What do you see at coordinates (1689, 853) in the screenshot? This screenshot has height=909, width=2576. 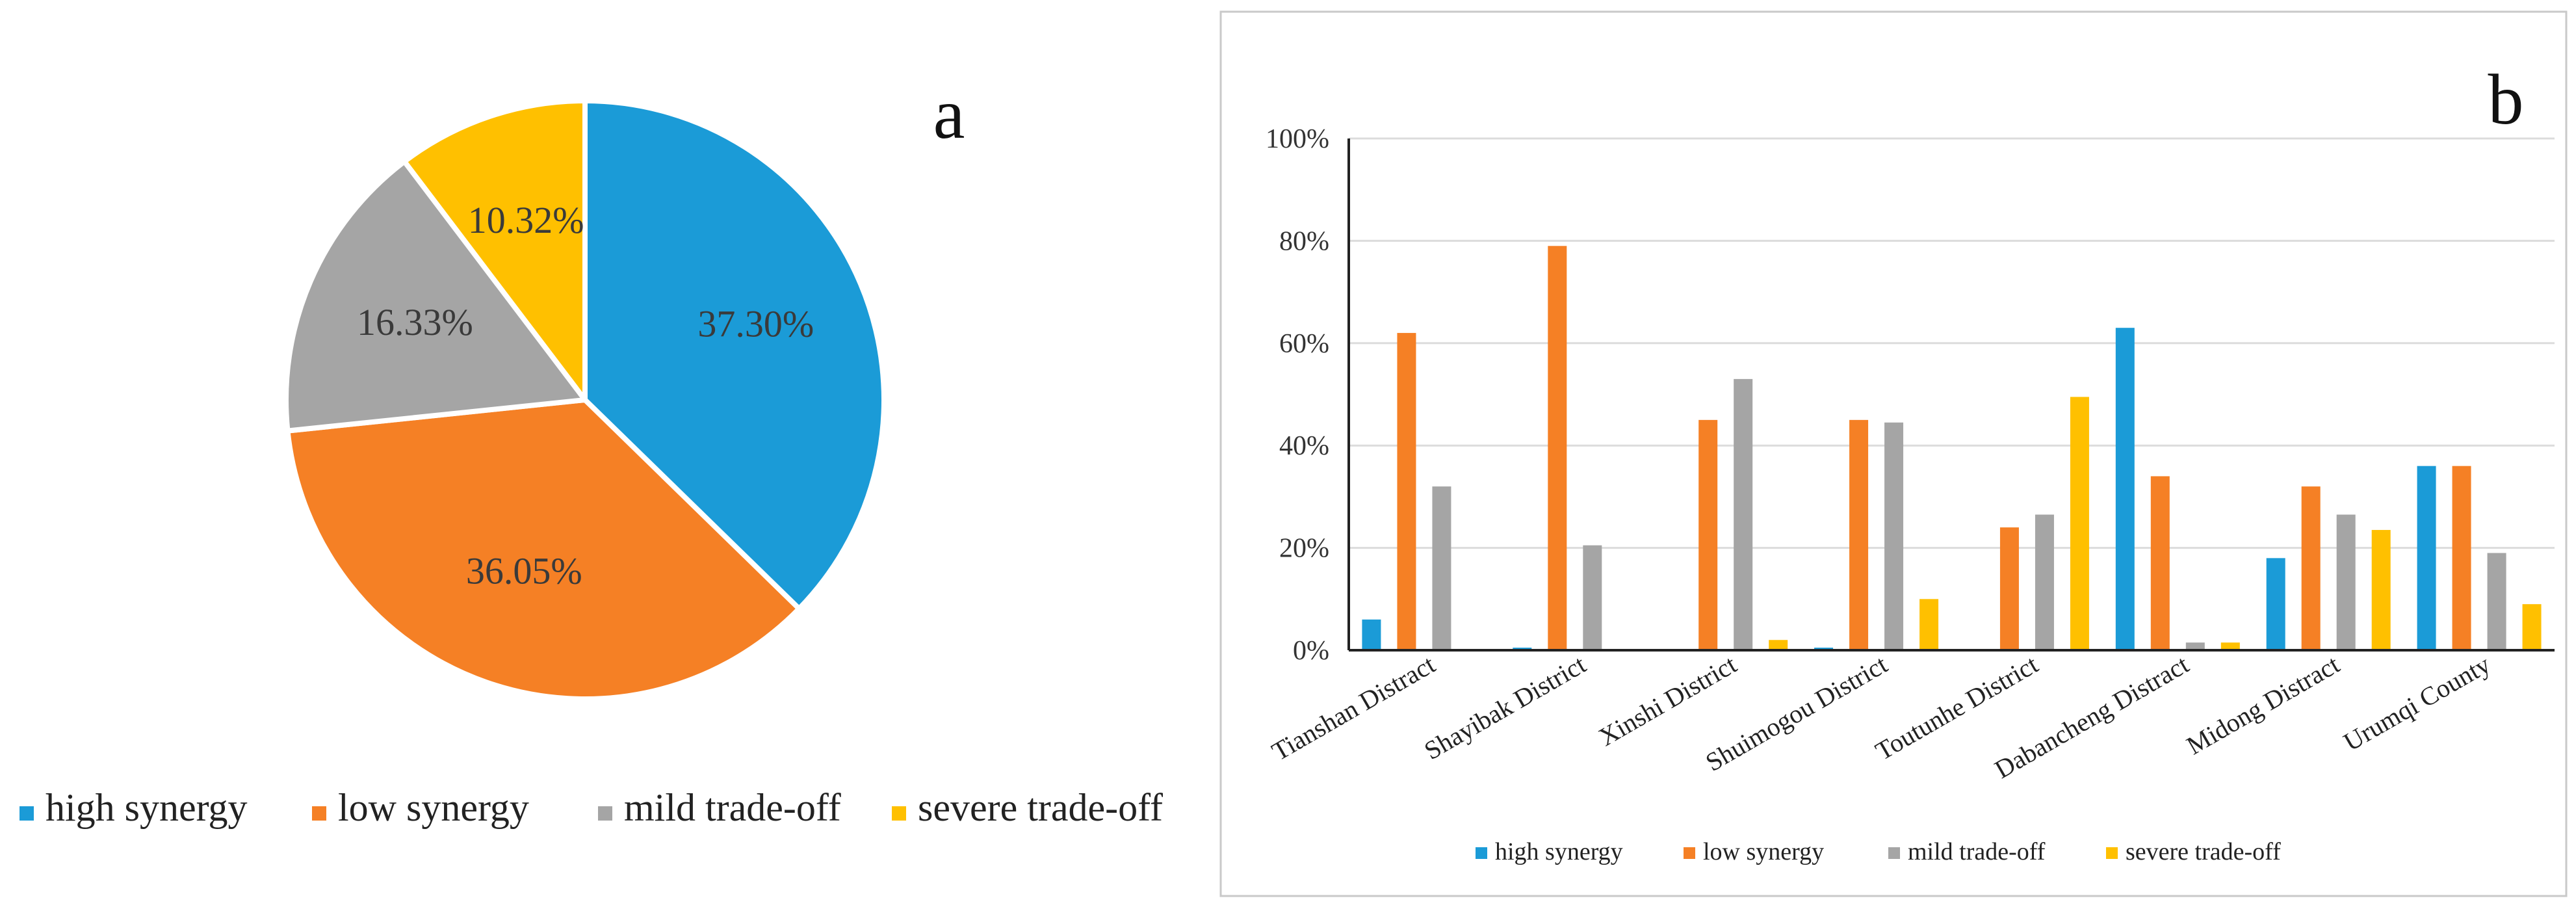 I see `bar-legend-swatch-low-synergy` at bounding box center [1689, 853].